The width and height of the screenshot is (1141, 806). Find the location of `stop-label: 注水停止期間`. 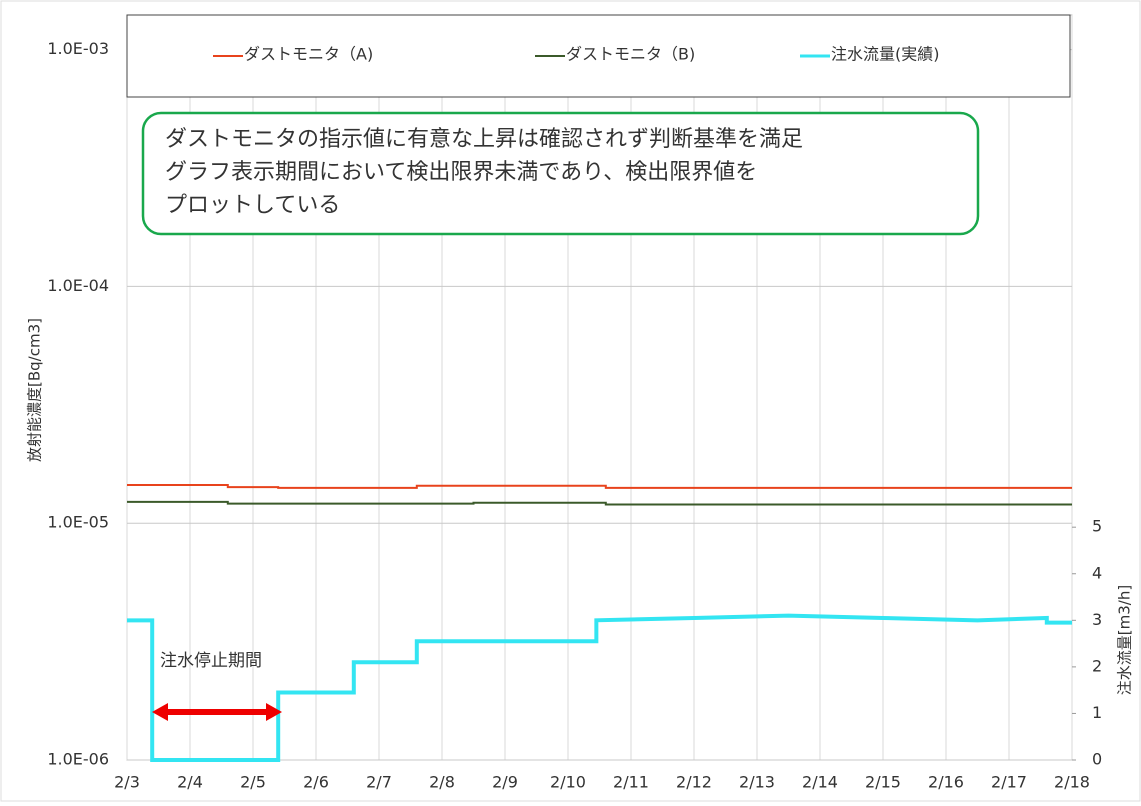

stop-label: 注水停止期間 is located at coordinates (211, 661).